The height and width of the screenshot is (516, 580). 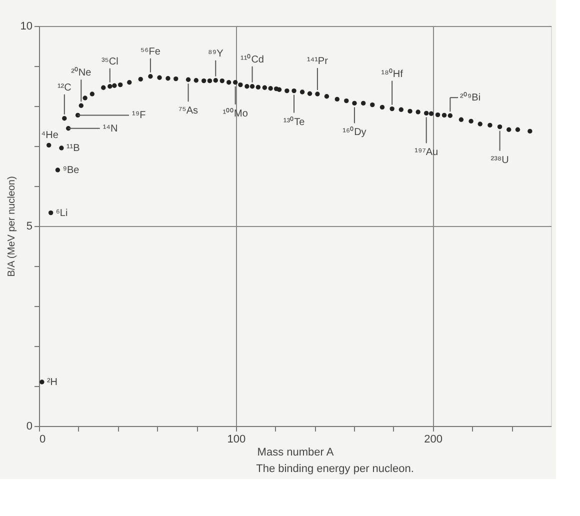 What do you see at coordinates (188, 111) in the screenshot?
I see `annotation: ⁷⁵As` at bounding box center [188, 111].